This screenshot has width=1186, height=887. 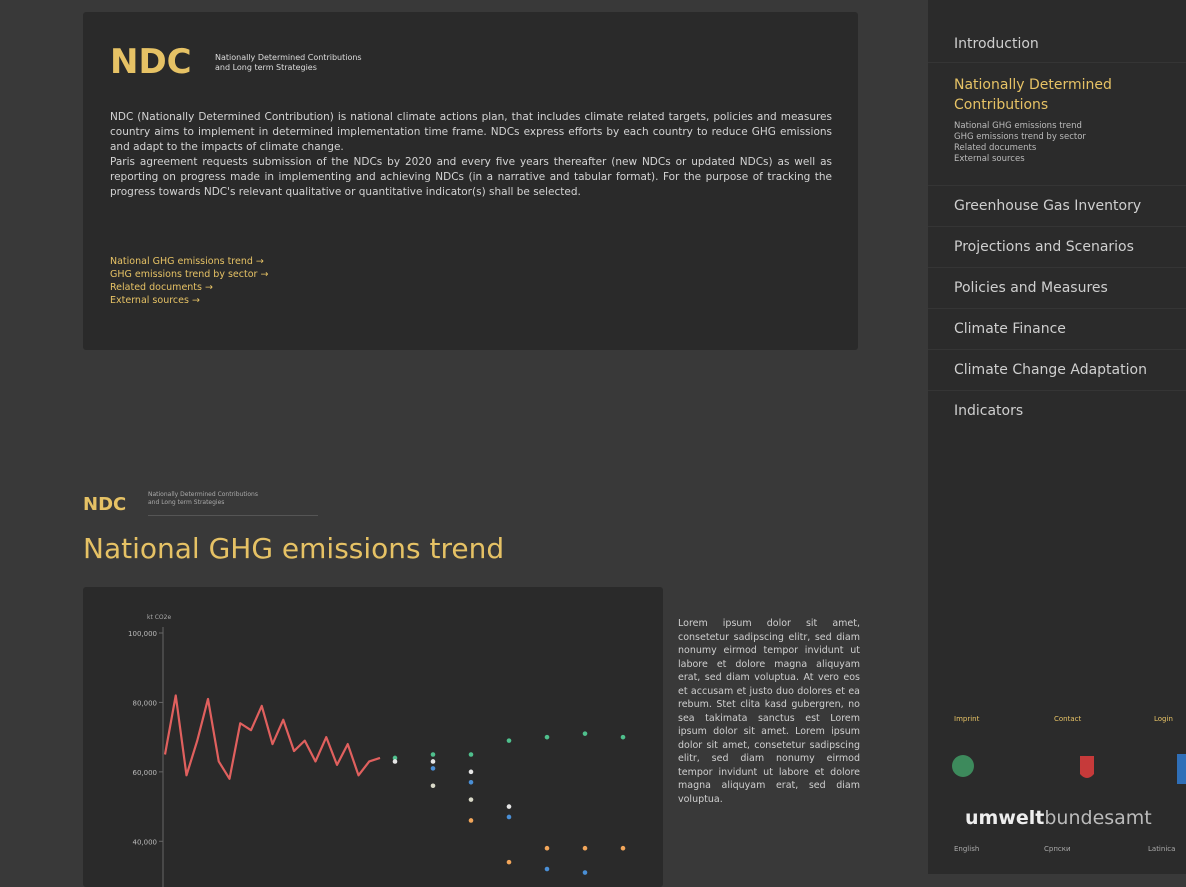 What do you see at coordinates (161, 287) in the screenshot?
I see `link: Related documents →` at bounding box center [161, 287].